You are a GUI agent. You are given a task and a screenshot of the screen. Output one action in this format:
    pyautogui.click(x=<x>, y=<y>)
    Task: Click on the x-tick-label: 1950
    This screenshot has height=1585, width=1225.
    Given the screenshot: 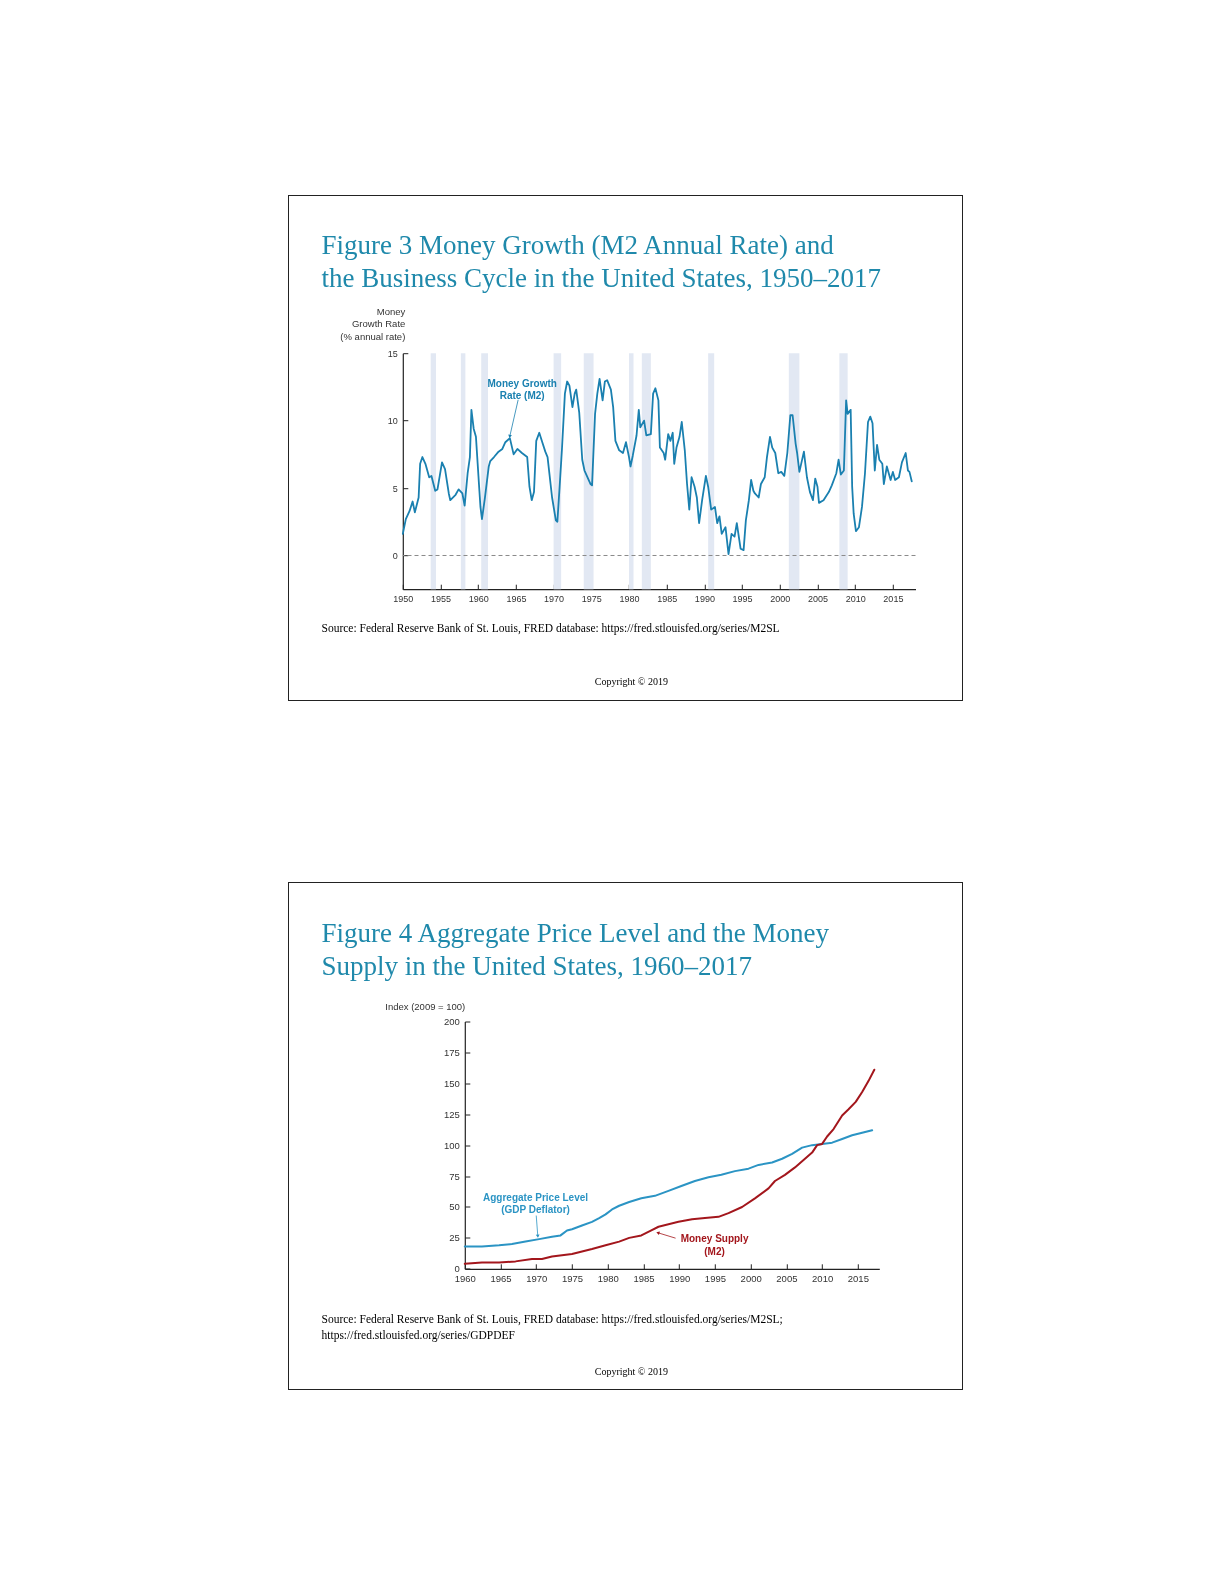 What is the action you would take?
    pyautogui.click(x=402, y=598)
    